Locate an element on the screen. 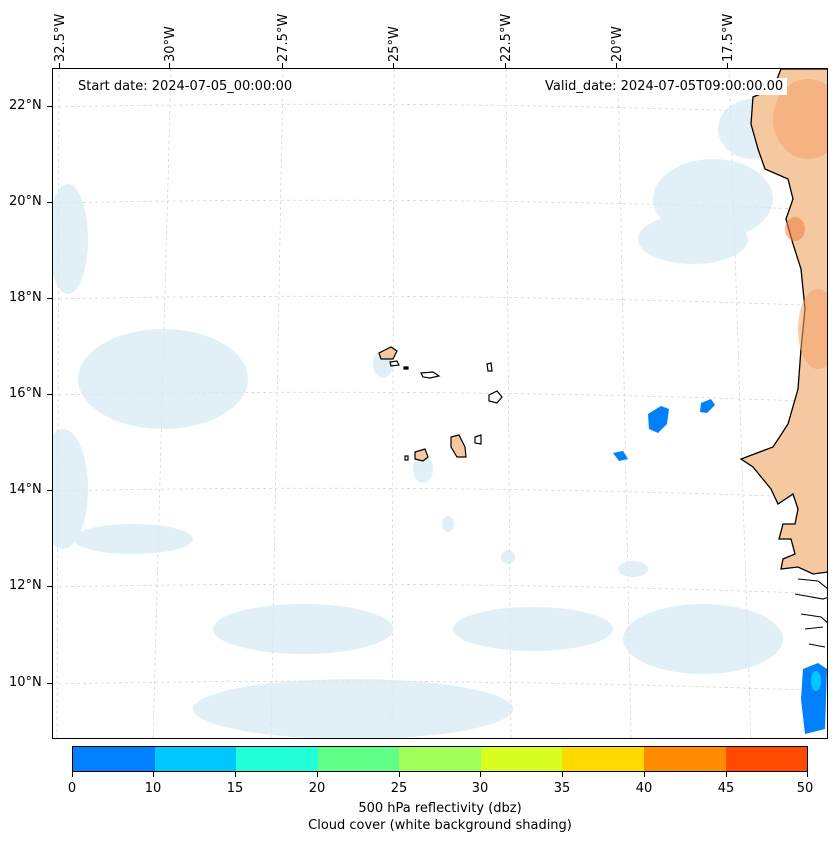 The height and width of the screenshot is (843, 837). colorbar-title: 500 hPa reflectivity (dbz) is located at coordinates (440, 808).